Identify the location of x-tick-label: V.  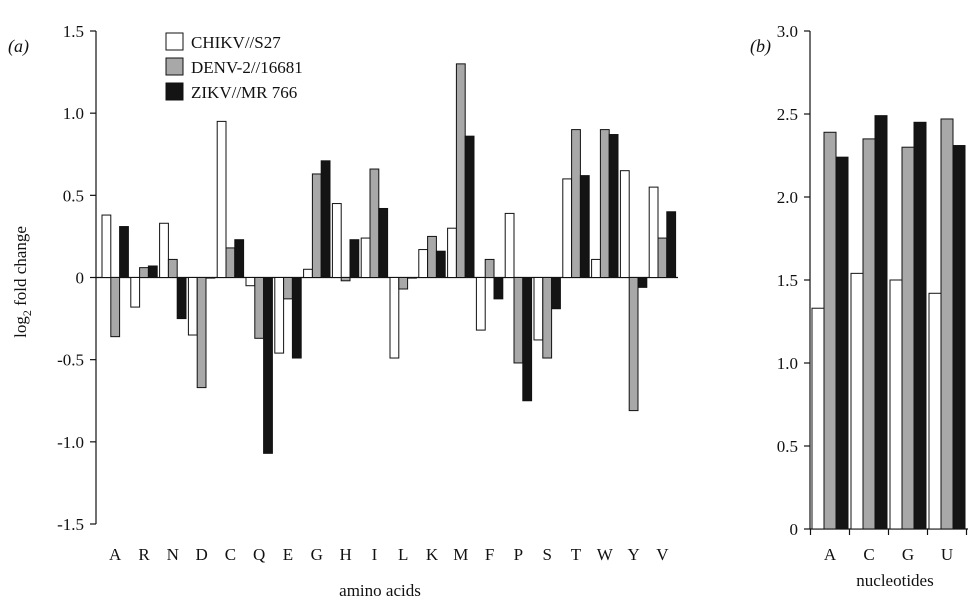
(662, 554).